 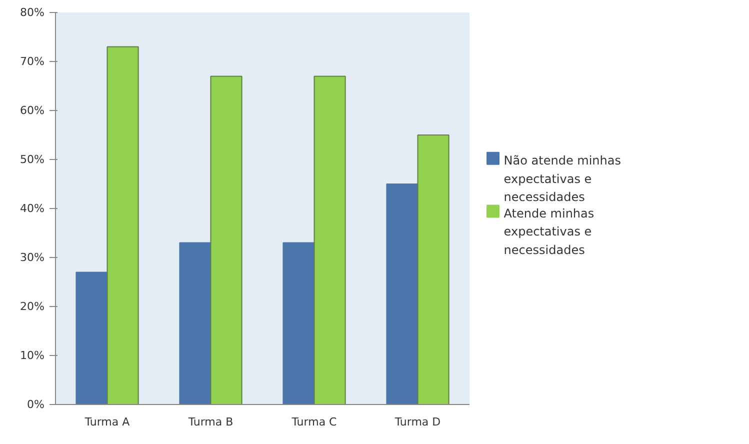 What do you see at coordinates (32, 12) in the screenshot?
I see `y-tick-label: 80%` at bounding box center [32, 12].